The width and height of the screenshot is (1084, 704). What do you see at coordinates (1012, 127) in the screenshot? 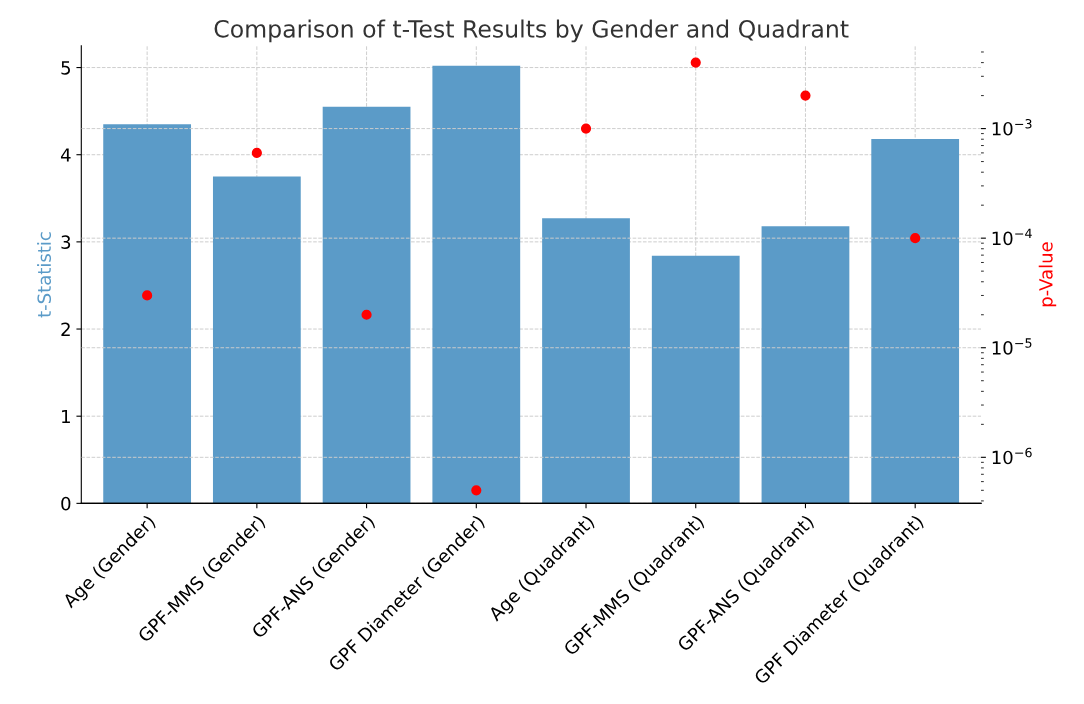
I see `y2-tick-label: 10$^{−3}$` at bounding box center [1012, 127].